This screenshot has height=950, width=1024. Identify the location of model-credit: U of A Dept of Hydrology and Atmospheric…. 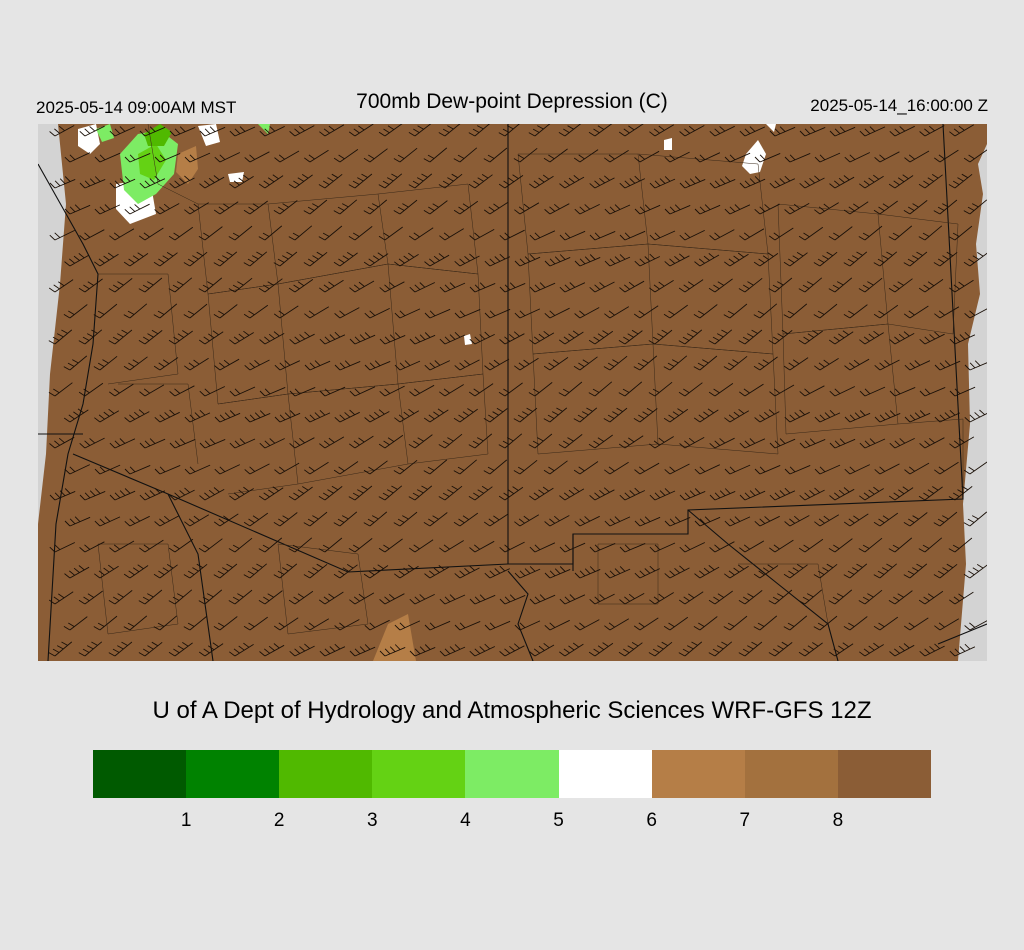
(512, 710).